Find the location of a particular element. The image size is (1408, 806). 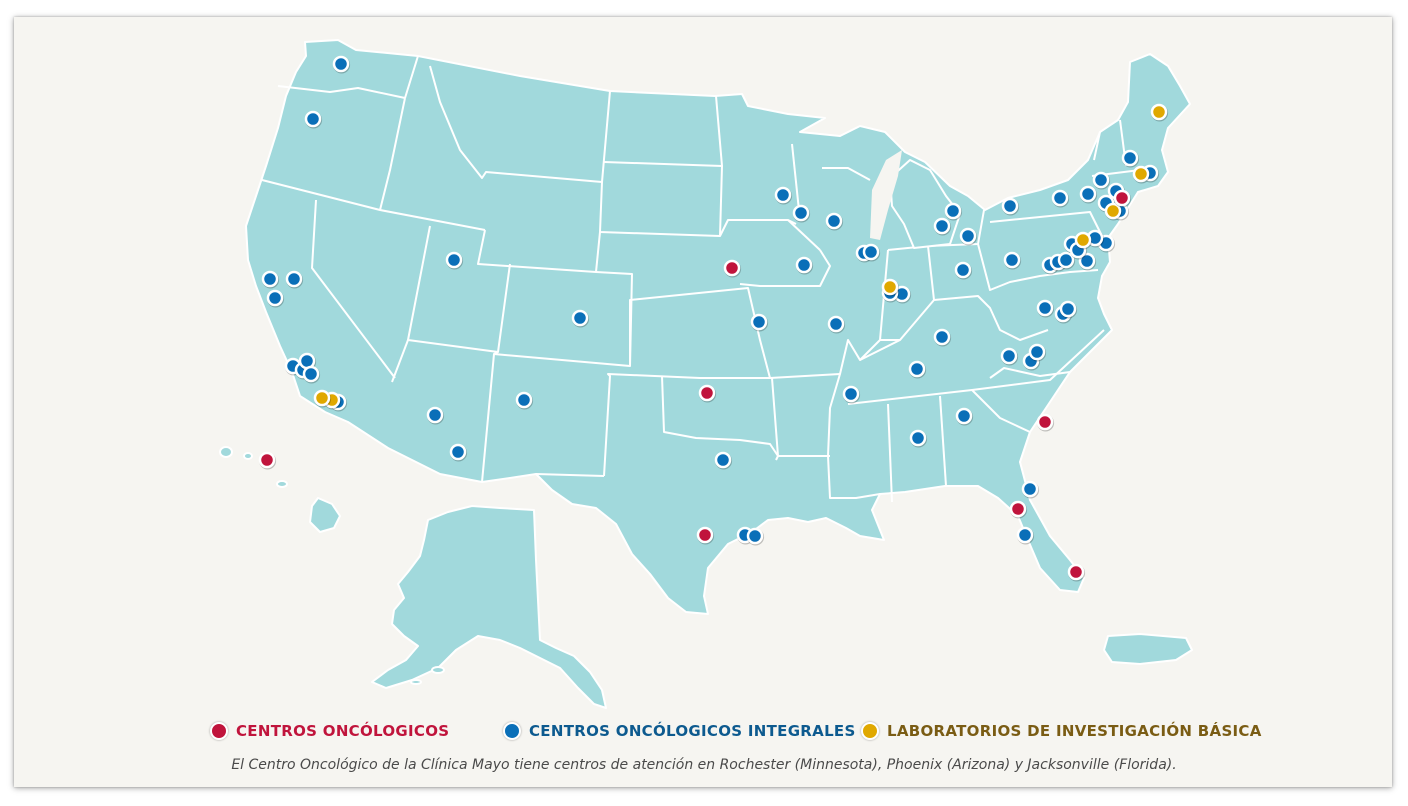

yellow-dot-icon is located at coordinates (870, 731).